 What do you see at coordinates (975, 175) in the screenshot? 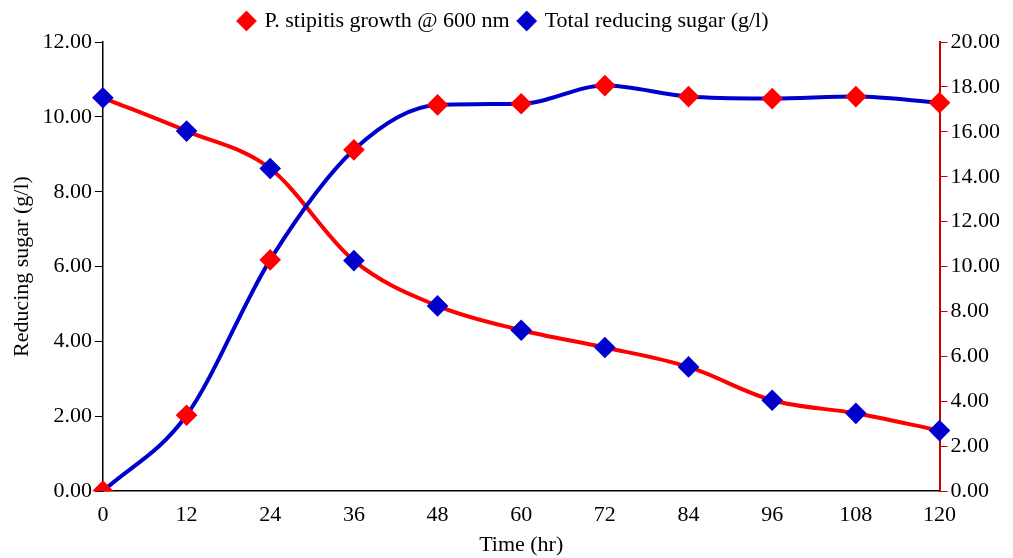
I see `y2-tick-label: 14.00` at bounding box center [975, 175].